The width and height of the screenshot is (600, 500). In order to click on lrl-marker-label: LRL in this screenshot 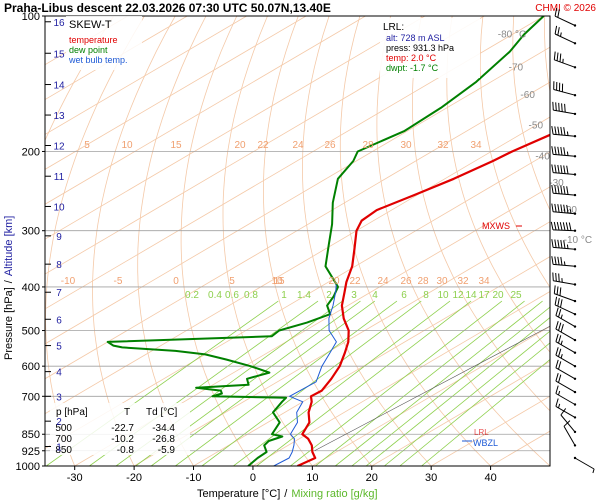, I will do `click(481, 432)`.